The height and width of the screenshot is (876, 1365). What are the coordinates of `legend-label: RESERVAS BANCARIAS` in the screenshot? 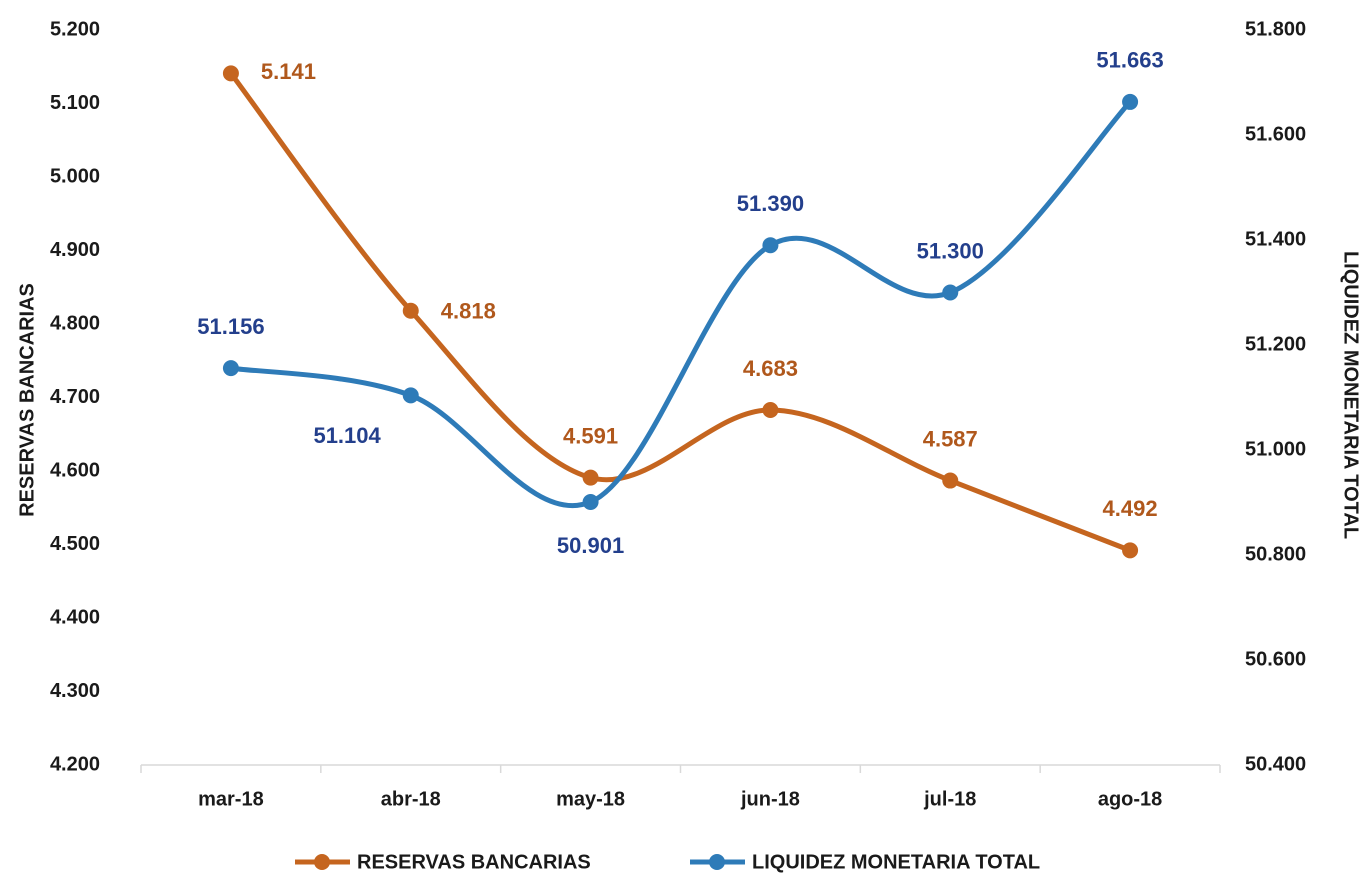 It's located at (474, 862).